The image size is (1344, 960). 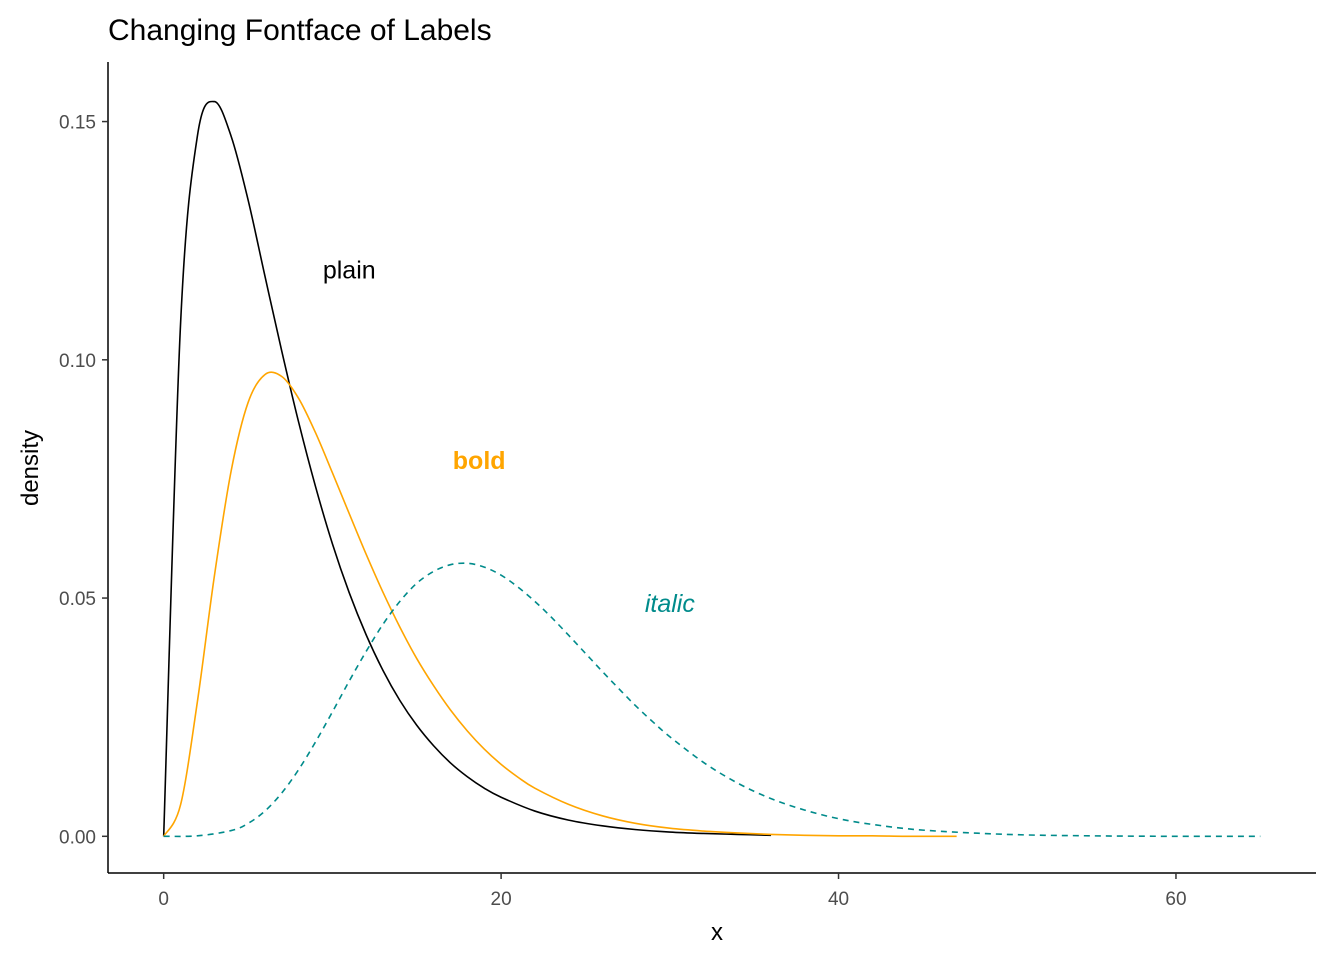 I want to click on y-axis-ticks: 0.00 0.05 0.10 0.15, so click(x=83, y=480).